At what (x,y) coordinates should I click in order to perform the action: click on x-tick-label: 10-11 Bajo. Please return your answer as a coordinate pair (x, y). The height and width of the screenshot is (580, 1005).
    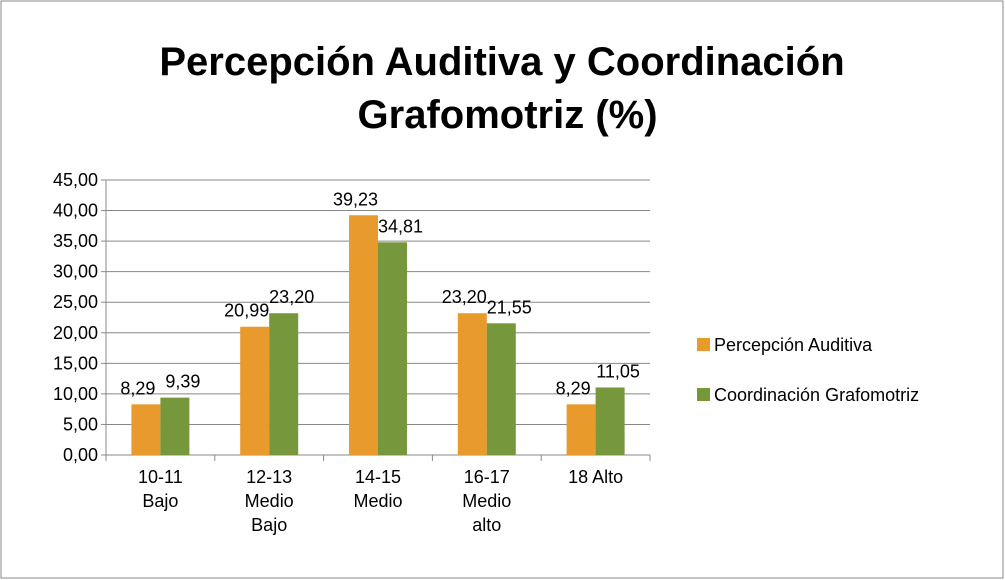
    Looking at the image, I should click on (160, 489).